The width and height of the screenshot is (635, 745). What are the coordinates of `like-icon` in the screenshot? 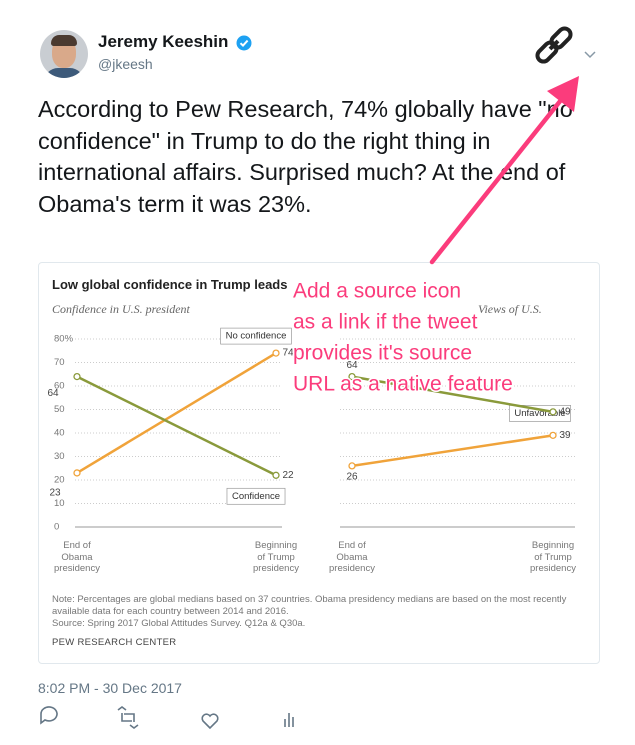 It's located at (210, 721).